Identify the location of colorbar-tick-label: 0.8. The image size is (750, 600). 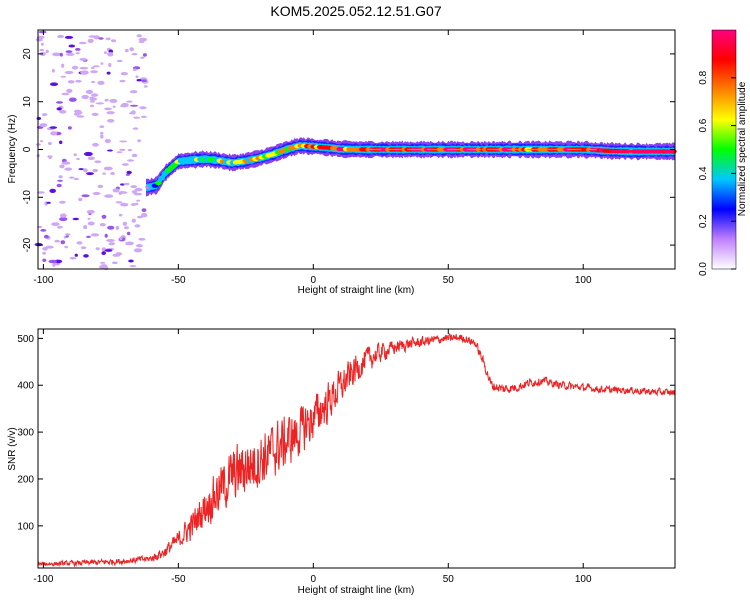
(703, 77).